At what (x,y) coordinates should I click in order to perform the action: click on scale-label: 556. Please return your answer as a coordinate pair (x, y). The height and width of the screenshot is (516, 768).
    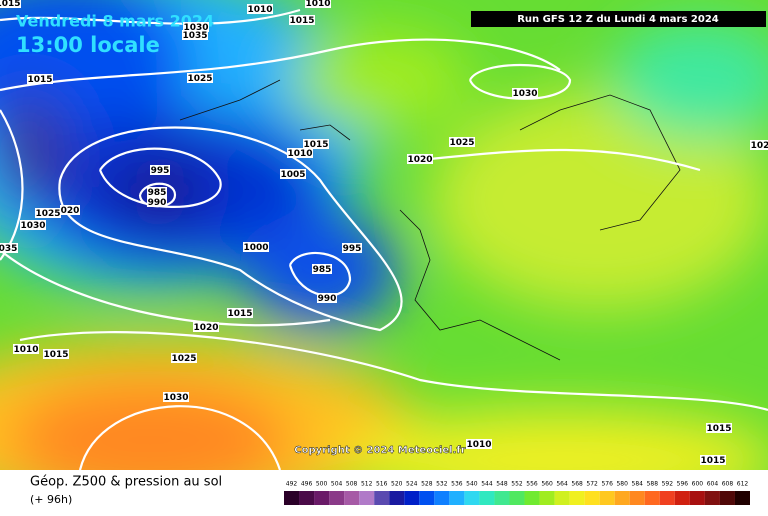
    Looking at the image, I should click on (532, 484).